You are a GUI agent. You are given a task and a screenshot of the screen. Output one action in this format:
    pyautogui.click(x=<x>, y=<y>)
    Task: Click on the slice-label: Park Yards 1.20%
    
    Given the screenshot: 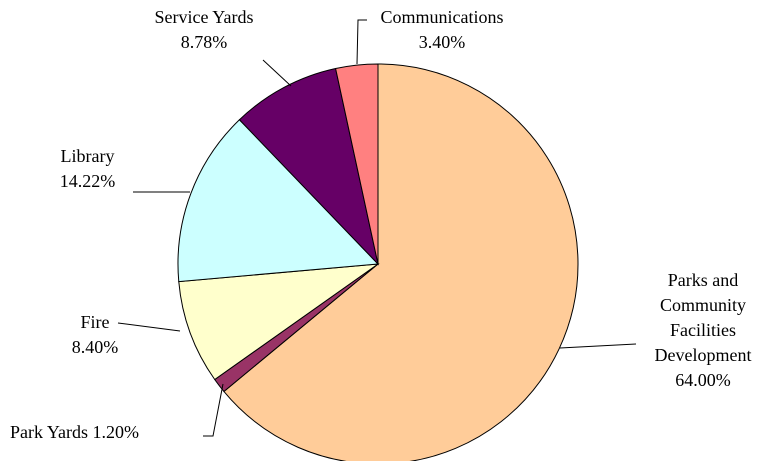 What is the action you would take?
    pyautogui.click(x=110, y=432)
    